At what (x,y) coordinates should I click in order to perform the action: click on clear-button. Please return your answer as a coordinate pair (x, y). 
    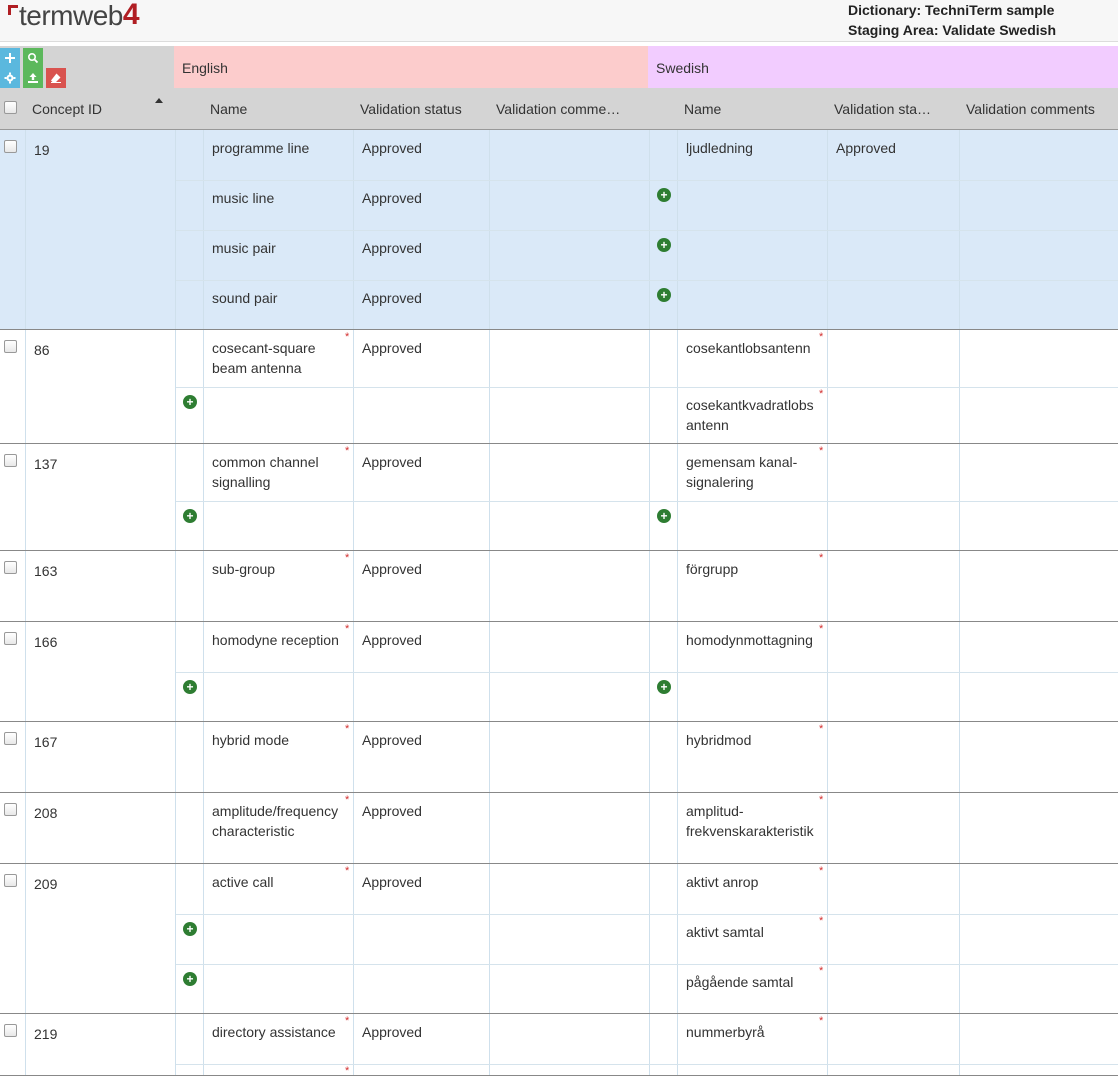
    Looking at the image, I should click on (56, 78).